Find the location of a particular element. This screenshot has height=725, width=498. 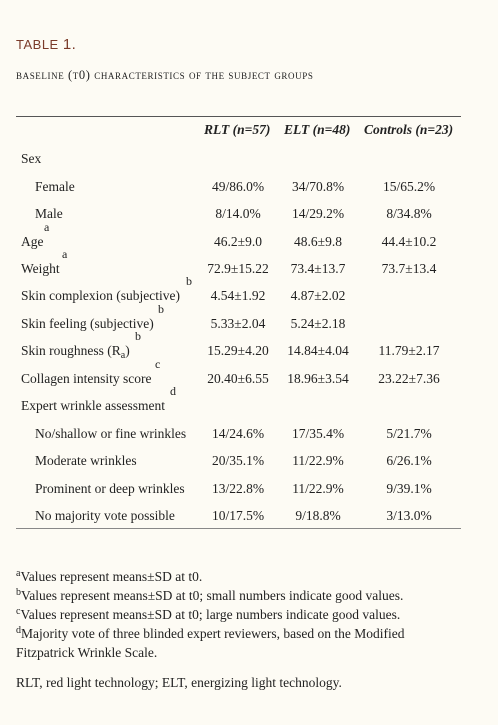

table-cell: 6/26.1% is located at coordinates (409, 460).